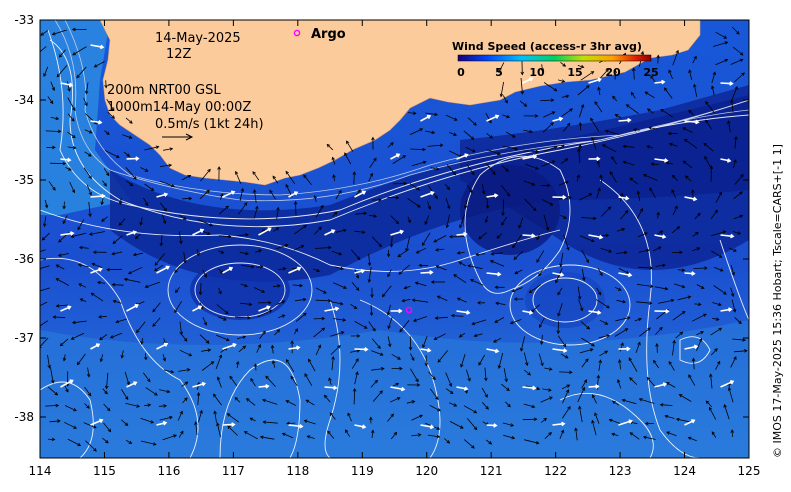 Image resolution: width=791 pixels, height=492 pixels. What do you see at coordinates (233, 471) in the screenshot?
I see `x-tick-label: 117` at bounding box center [233, 471].